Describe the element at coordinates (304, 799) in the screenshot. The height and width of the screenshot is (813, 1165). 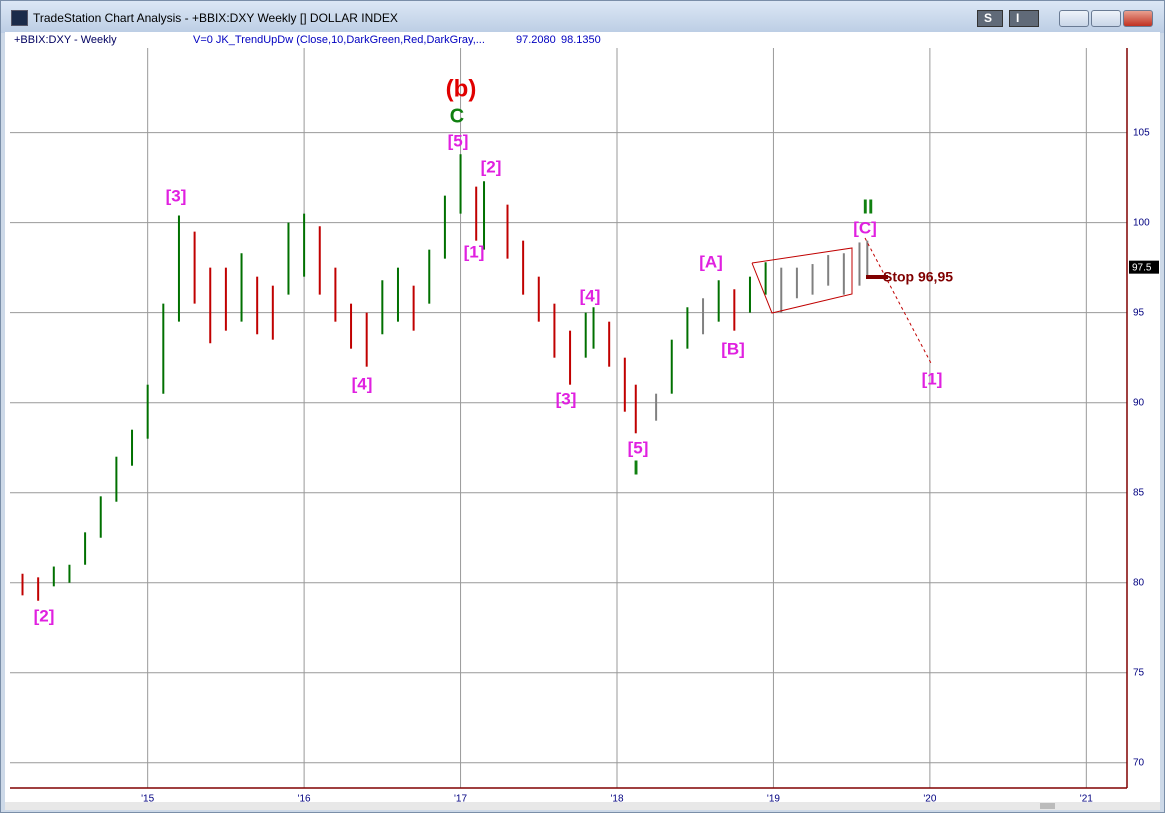
I see `x-tick-label: '16` at that location.